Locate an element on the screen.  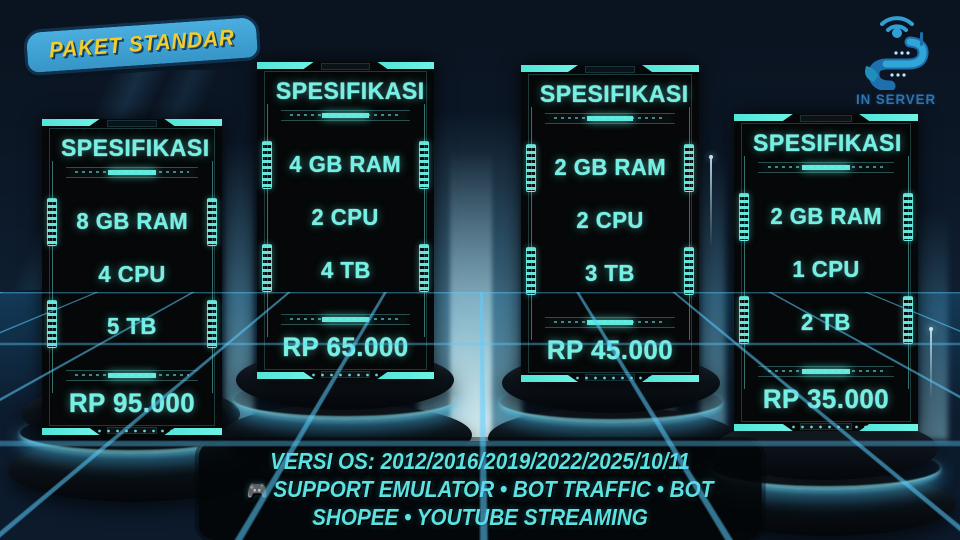
footer-support-line: 🎮 SUPPORT EMULATOR • BOT TRAFFIC • BOT is located at coordinates (480, 489).